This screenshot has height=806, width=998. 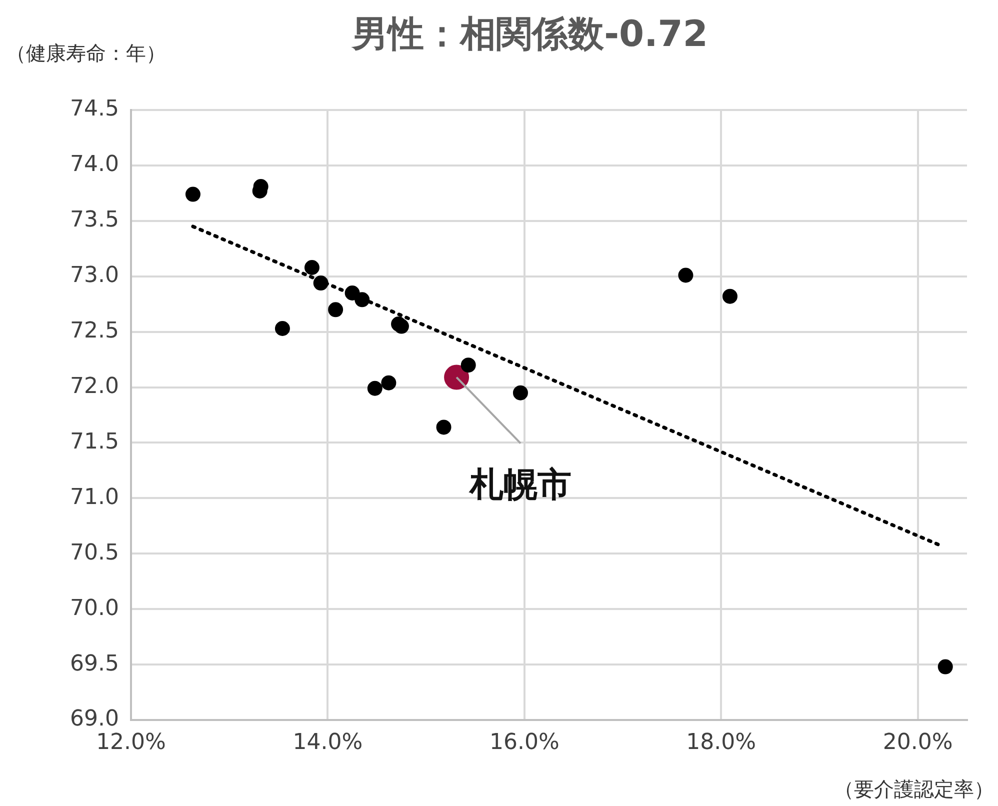 What do you see at coordinates (94, 220) in the screenshot?
I see `y-tick-label: 73.5` at bounding box center [94, 220].